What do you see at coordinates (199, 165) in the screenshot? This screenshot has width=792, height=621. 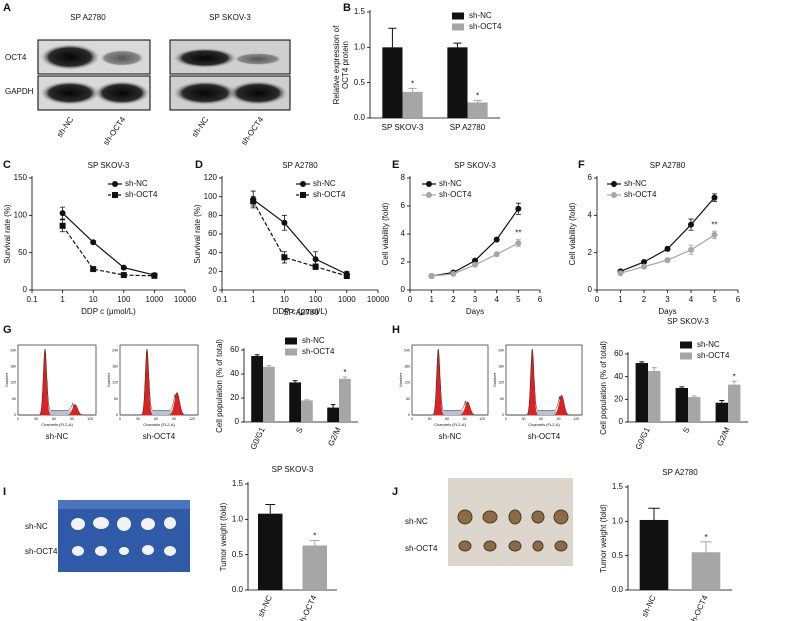 I see `panel-letter: D` at bounding box center [199, 165].